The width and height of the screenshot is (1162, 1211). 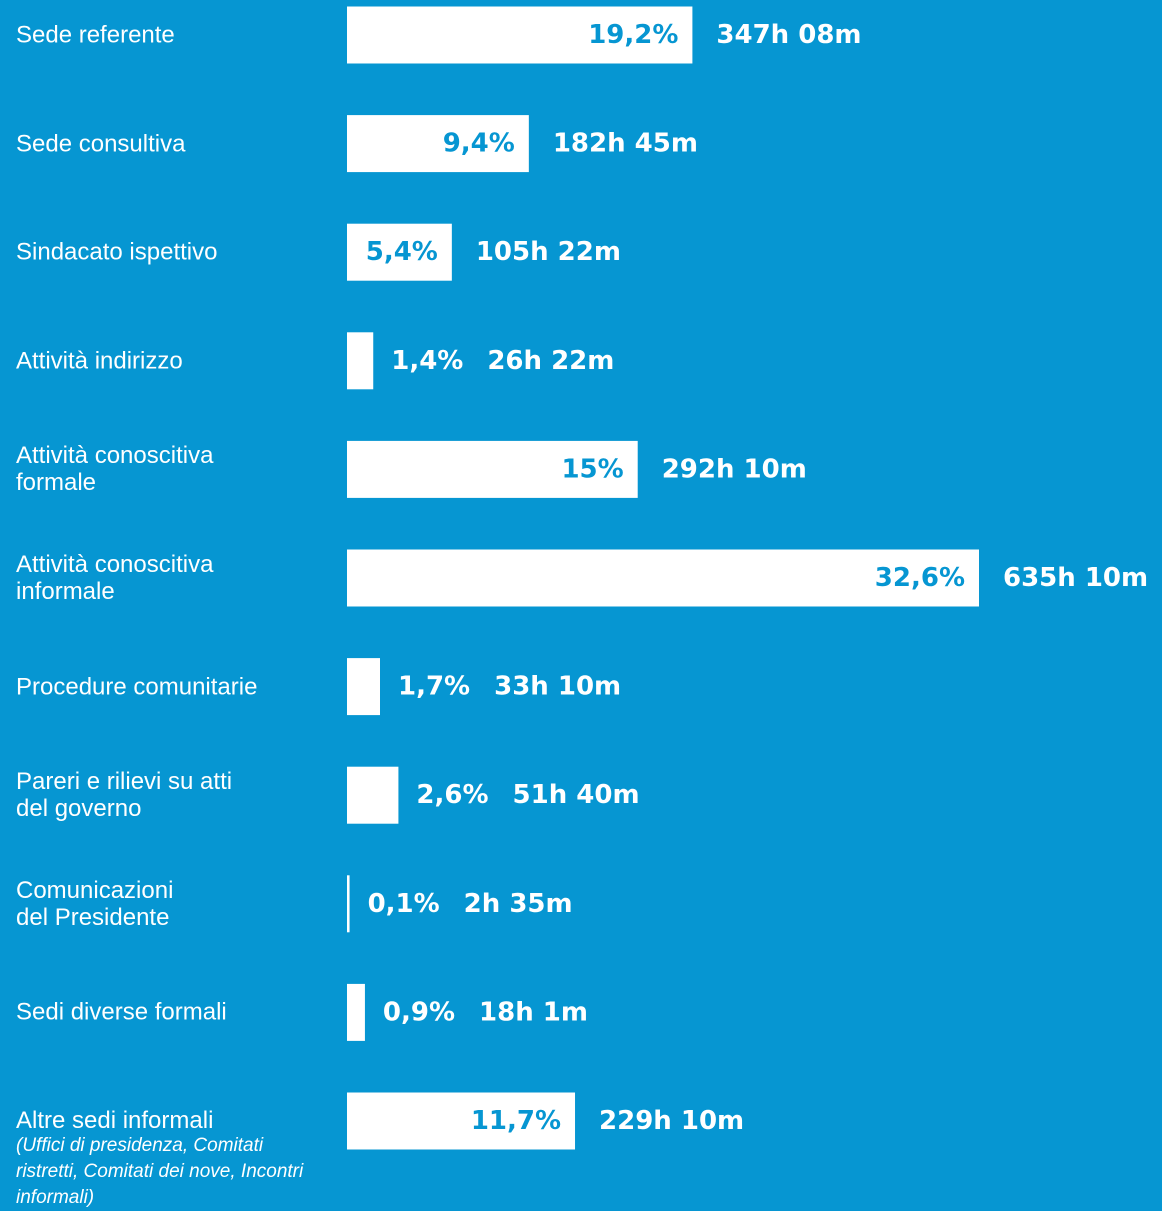 I want to click on share-label: 5,4%, so click(x=402, y=252).